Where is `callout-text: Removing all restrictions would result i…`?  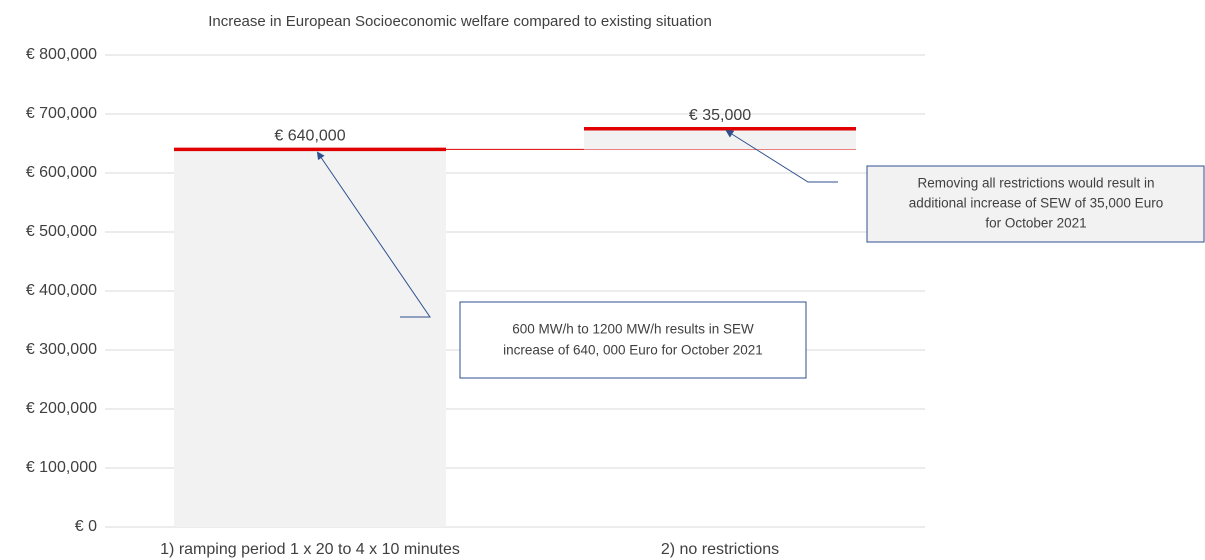 callout-text: Removing all restrictions would result i… is located at coordinates (1035, 183).